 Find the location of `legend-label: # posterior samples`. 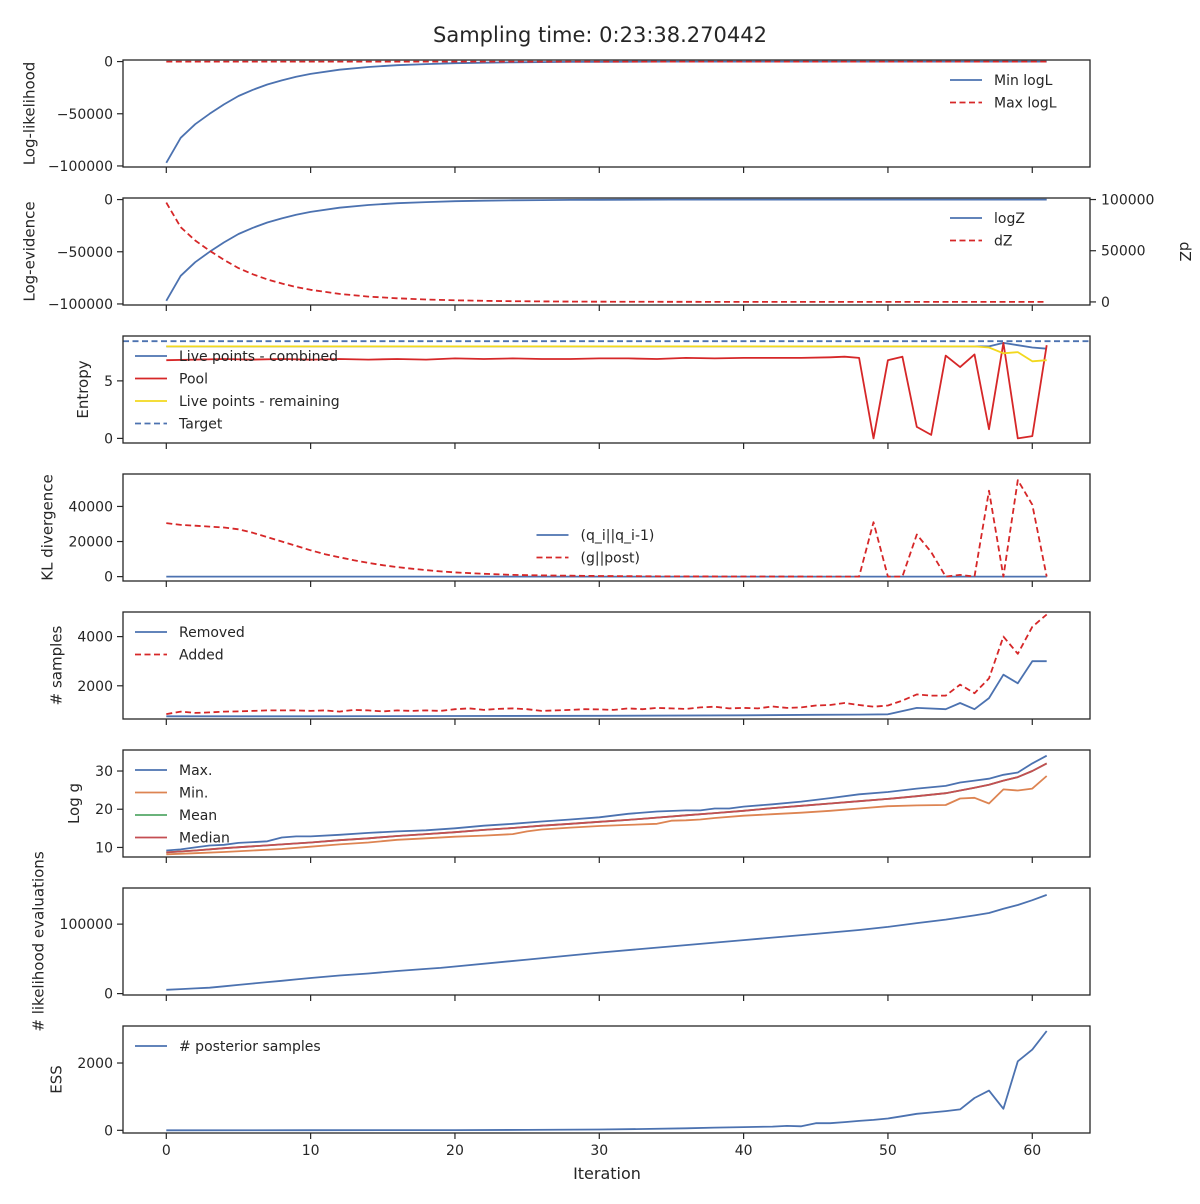

legend-label: # posterior samples is located at coordinates (250, 1047).